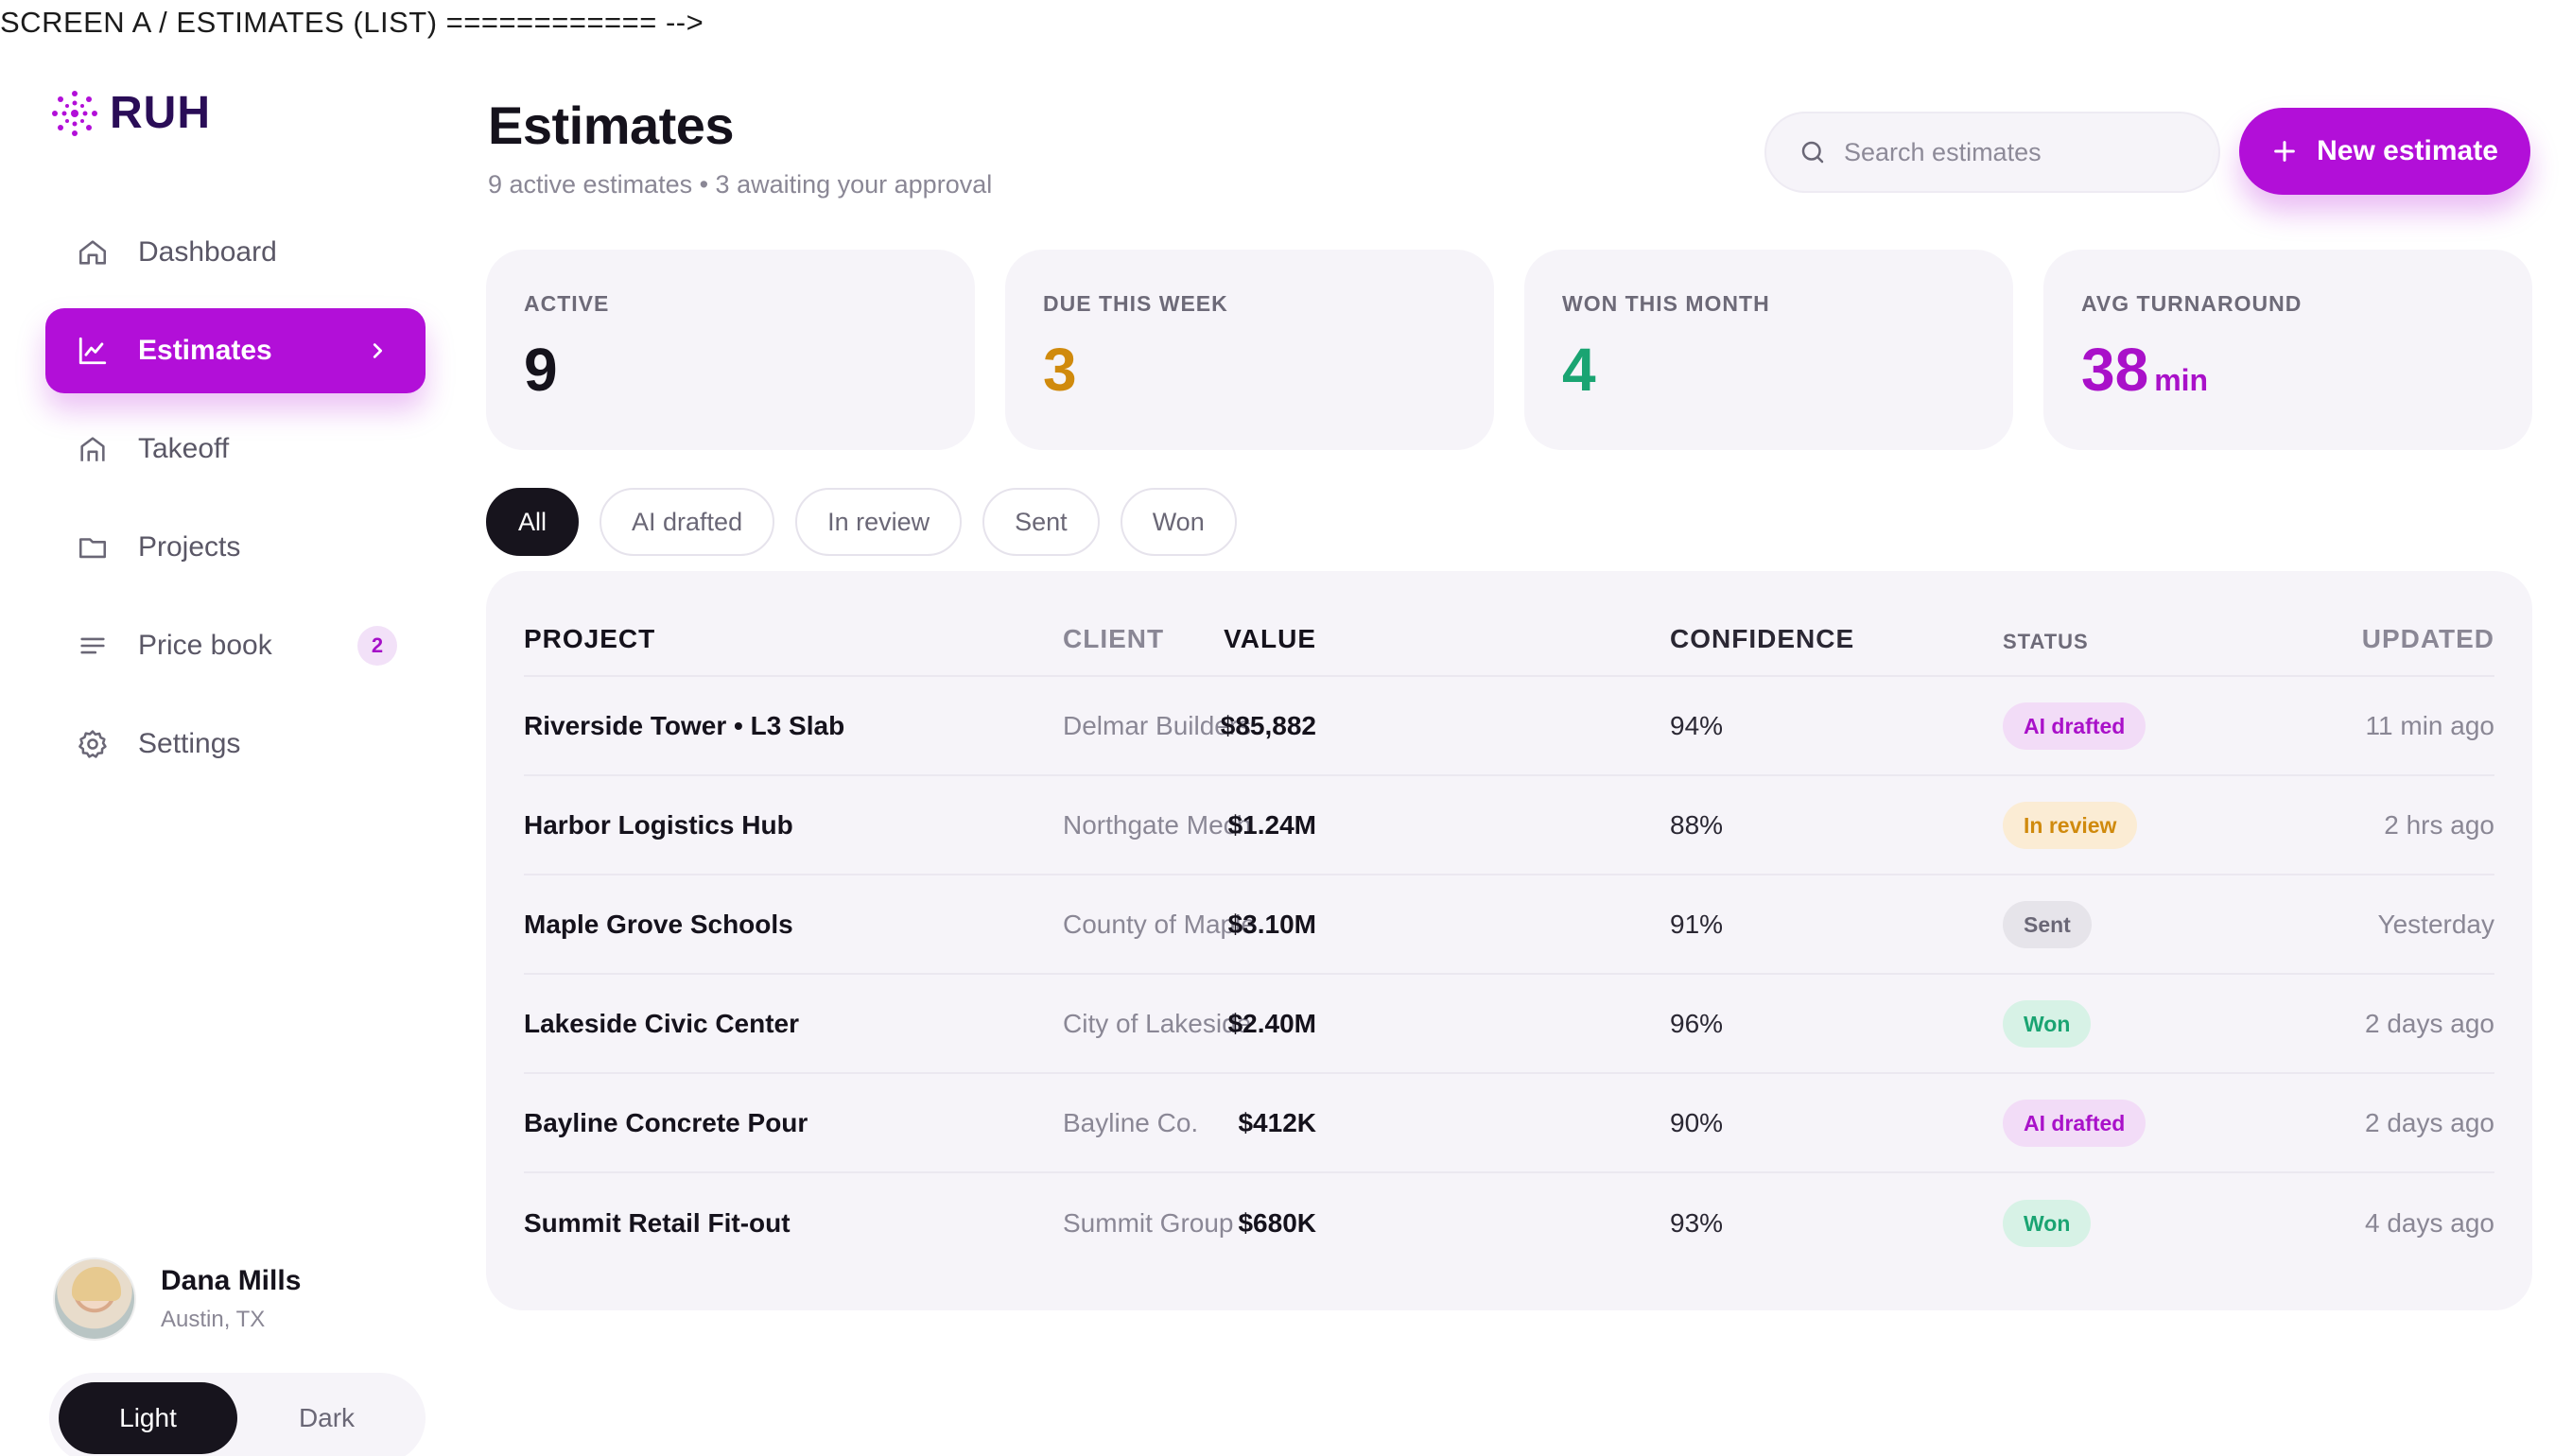  I want to click on cell-client: City of Lakeside, so click(1157, 1023).